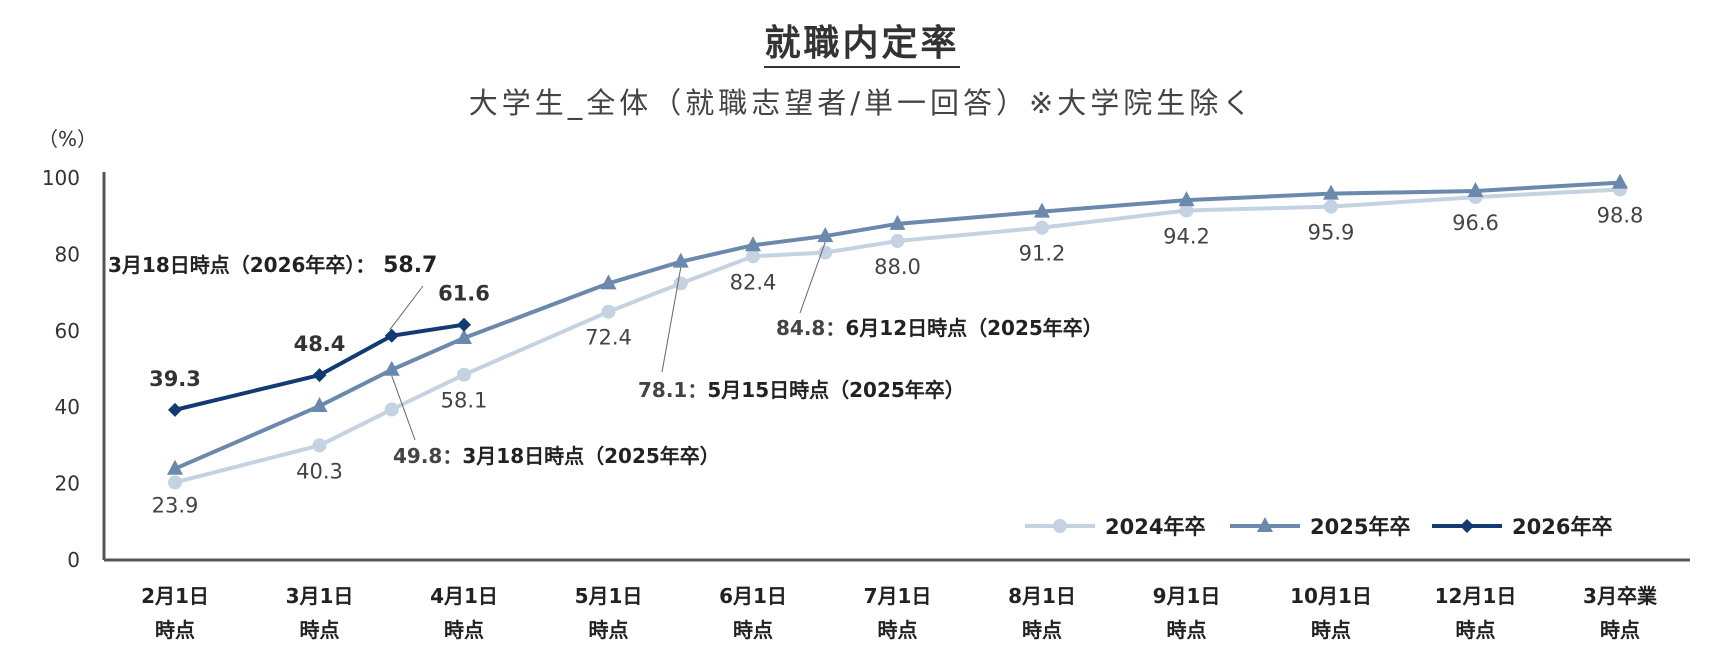  I want to click on y-tick-label: 40, so click(67, 407).